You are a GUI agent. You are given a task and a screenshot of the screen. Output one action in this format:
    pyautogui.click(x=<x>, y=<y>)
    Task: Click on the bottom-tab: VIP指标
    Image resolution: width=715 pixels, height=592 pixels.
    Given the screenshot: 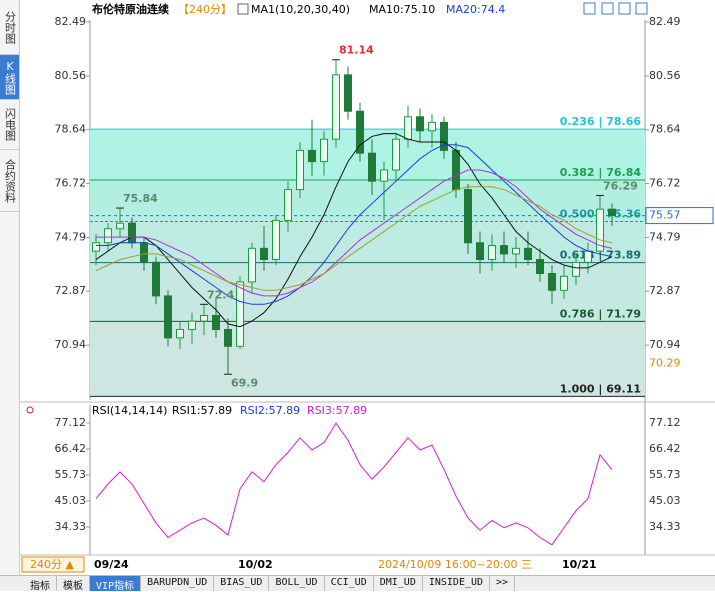 What is the action you would take?
    pyautogui.click(x=116, y=584)
    